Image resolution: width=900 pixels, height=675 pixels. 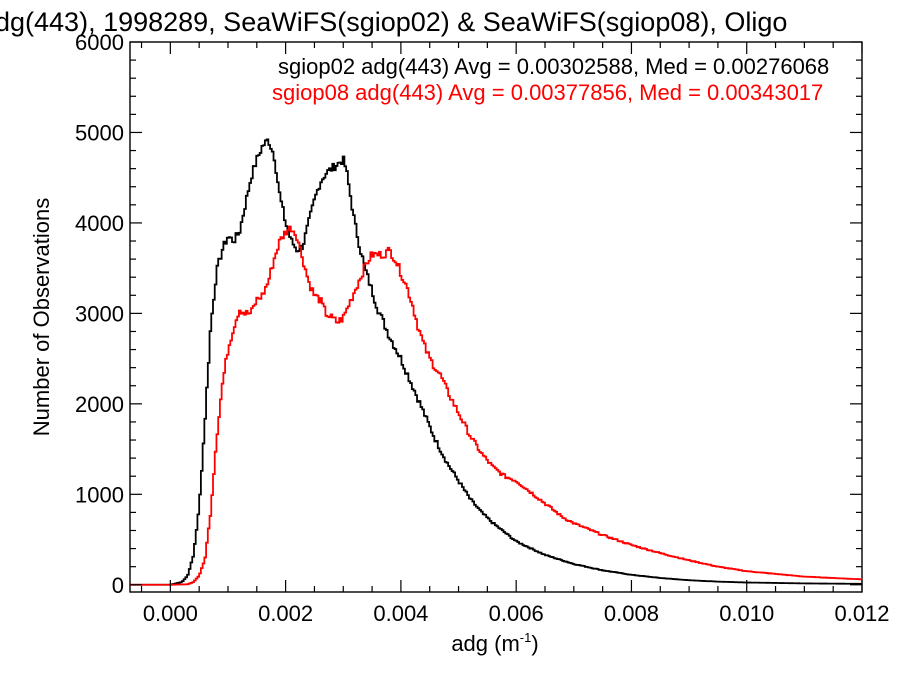 I want to click on x-tick-label: 0.004, so click(x=400, y=613).